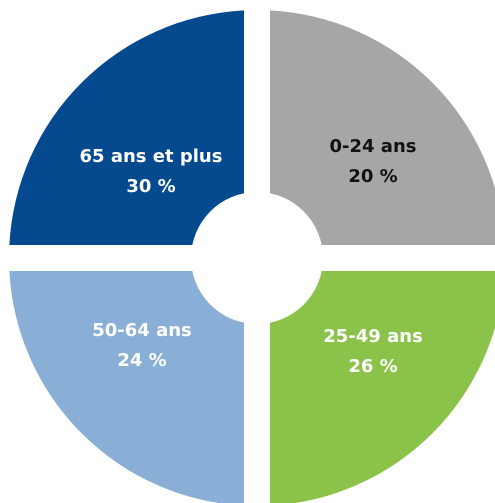  What do you see at coordinates (150, 186) in the screenshot?
I see `slice-label-value: 30 %` at bounding box center [150, 186].